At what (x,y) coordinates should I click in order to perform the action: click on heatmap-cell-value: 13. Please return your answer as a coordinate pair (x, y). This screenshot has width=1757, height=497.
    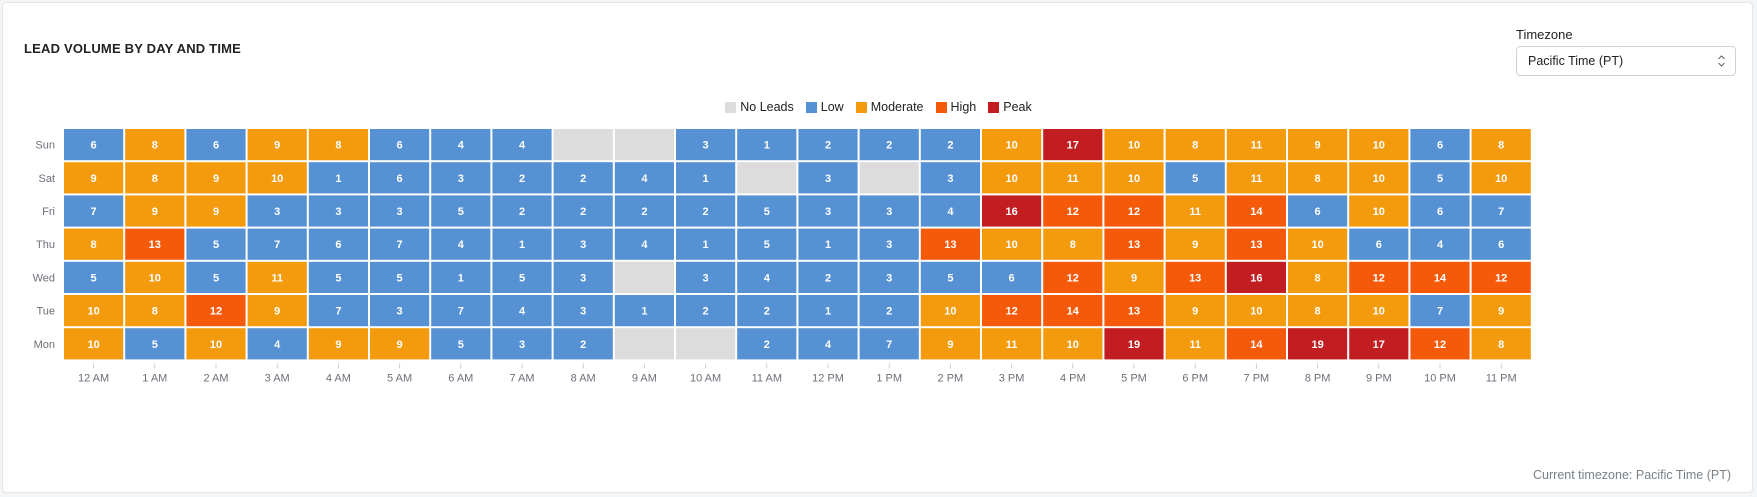
    Looking at the image, I should click on (1256, 245).